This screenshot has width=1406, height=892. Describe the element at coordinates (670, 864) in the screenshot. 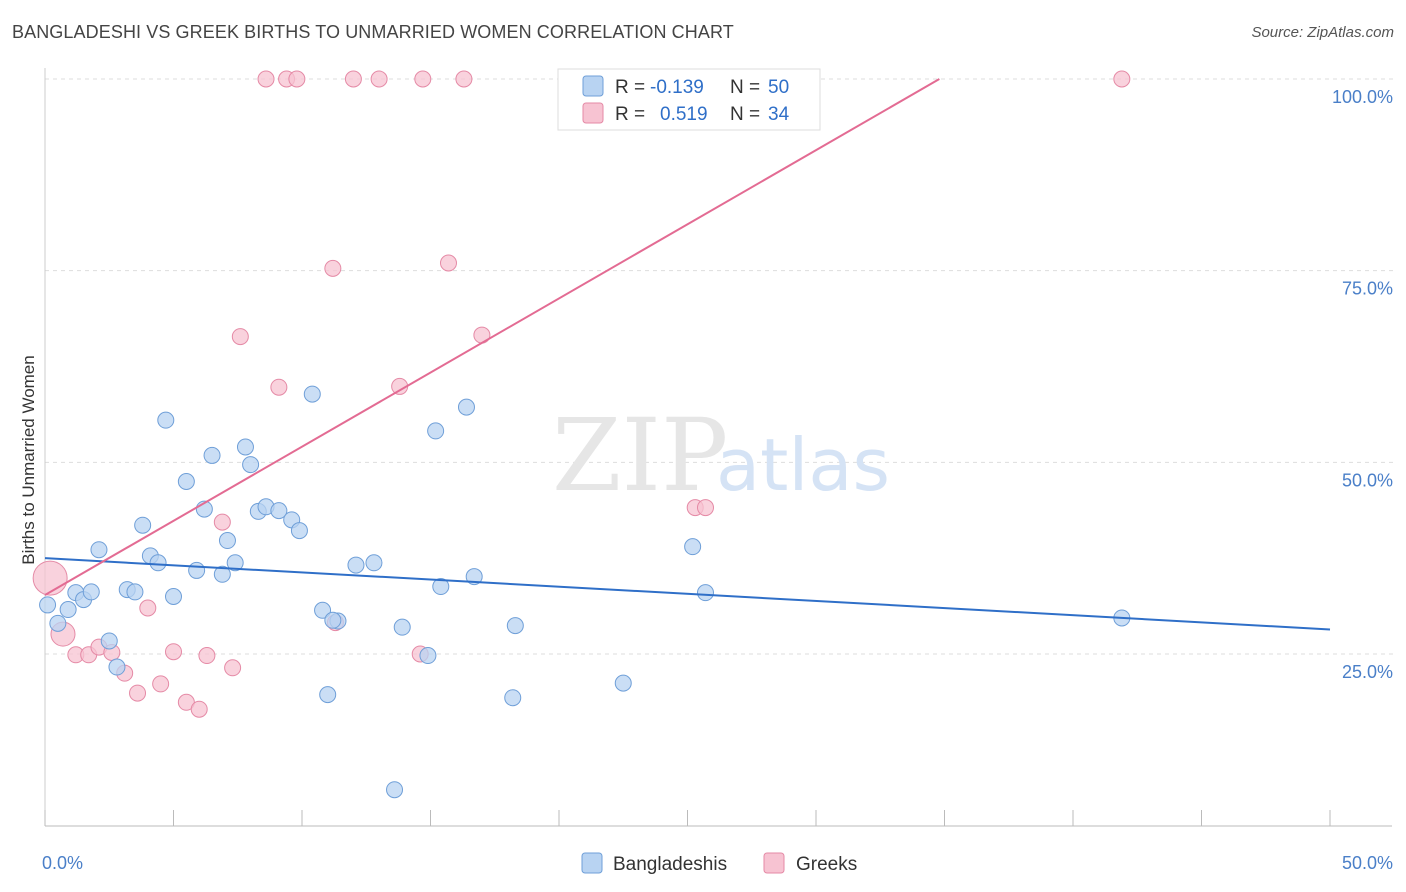

I see `legend-bottom-label-bangladeshis: Bangladeshis` at that location.